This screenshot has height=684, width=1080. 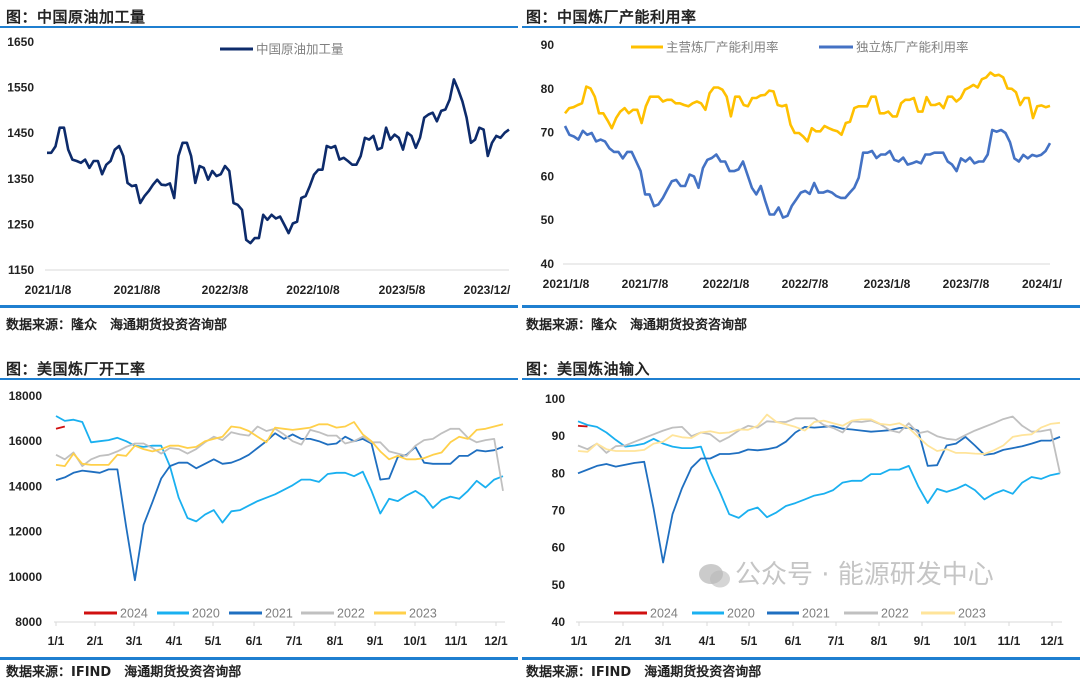 I want to click on x-tick-label: 2023/5/8, so click(x=402, y=290).